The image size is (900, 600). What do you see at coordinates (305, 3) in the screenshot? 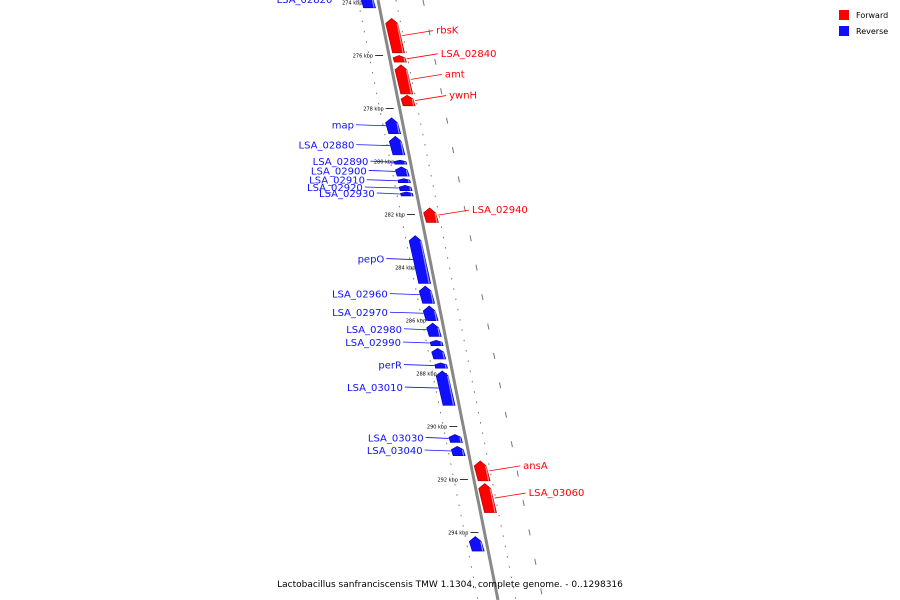
I see `gene-label: LSA_02820` at bounding box center [305, 3].